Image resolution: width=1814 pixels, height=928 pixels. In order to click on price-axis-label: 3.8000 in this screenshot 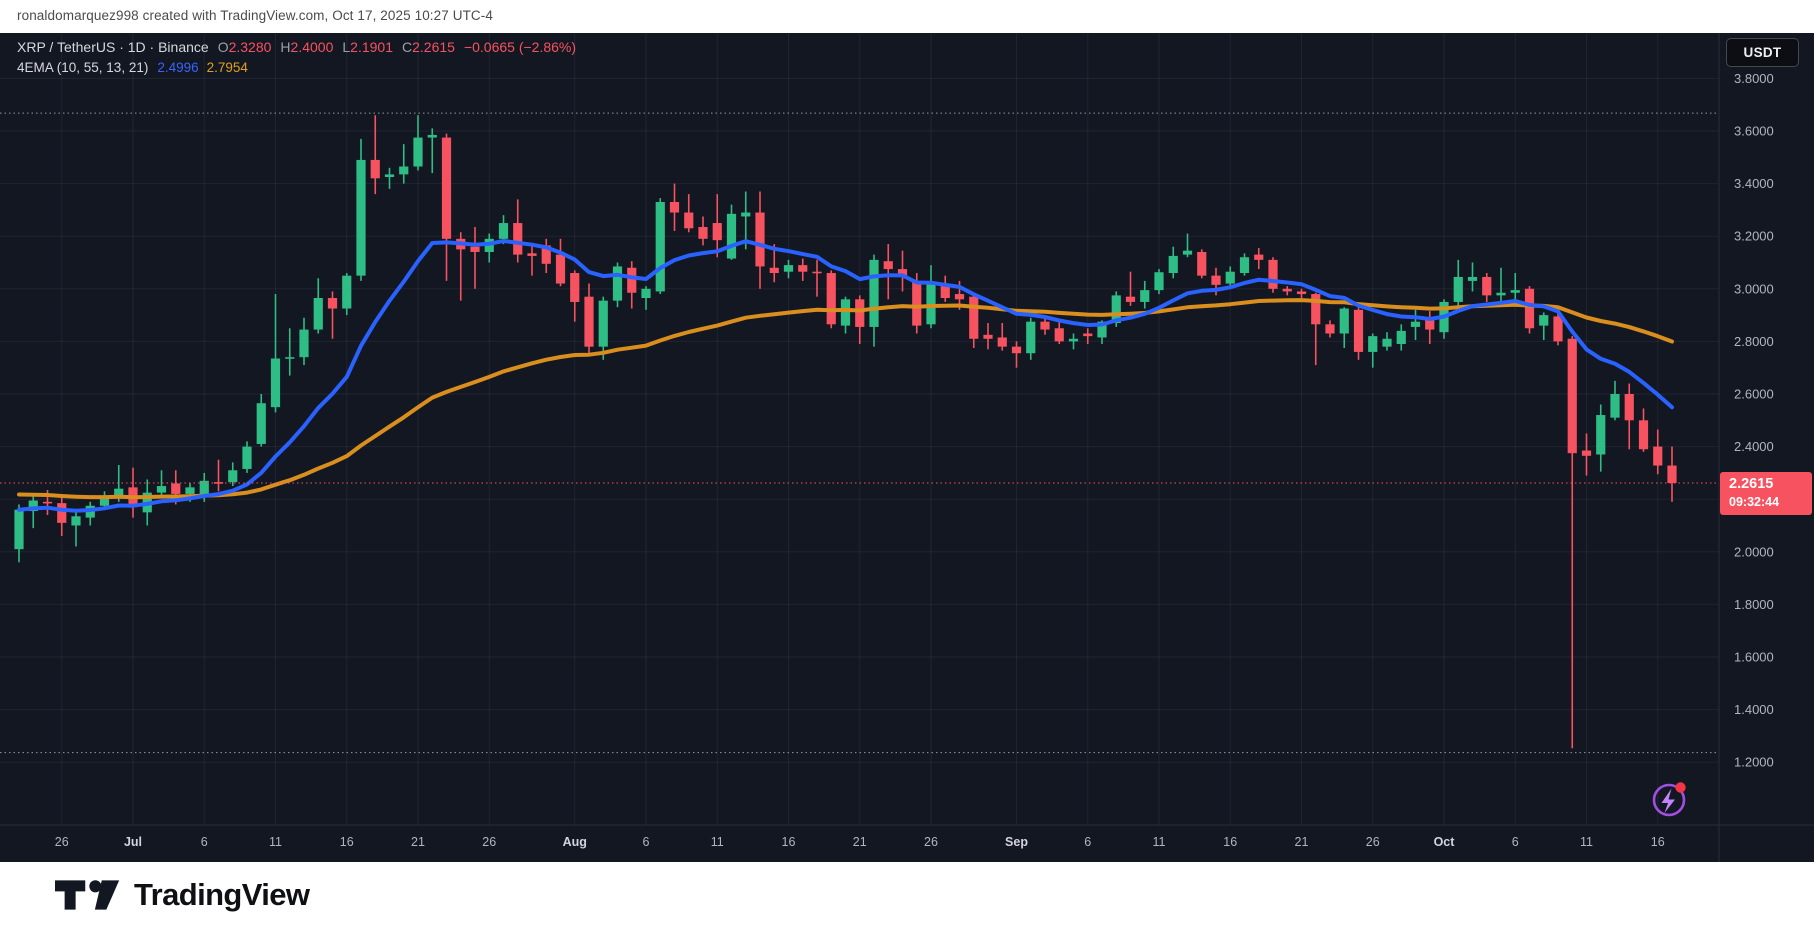, I will do `click(1754, 78)`.